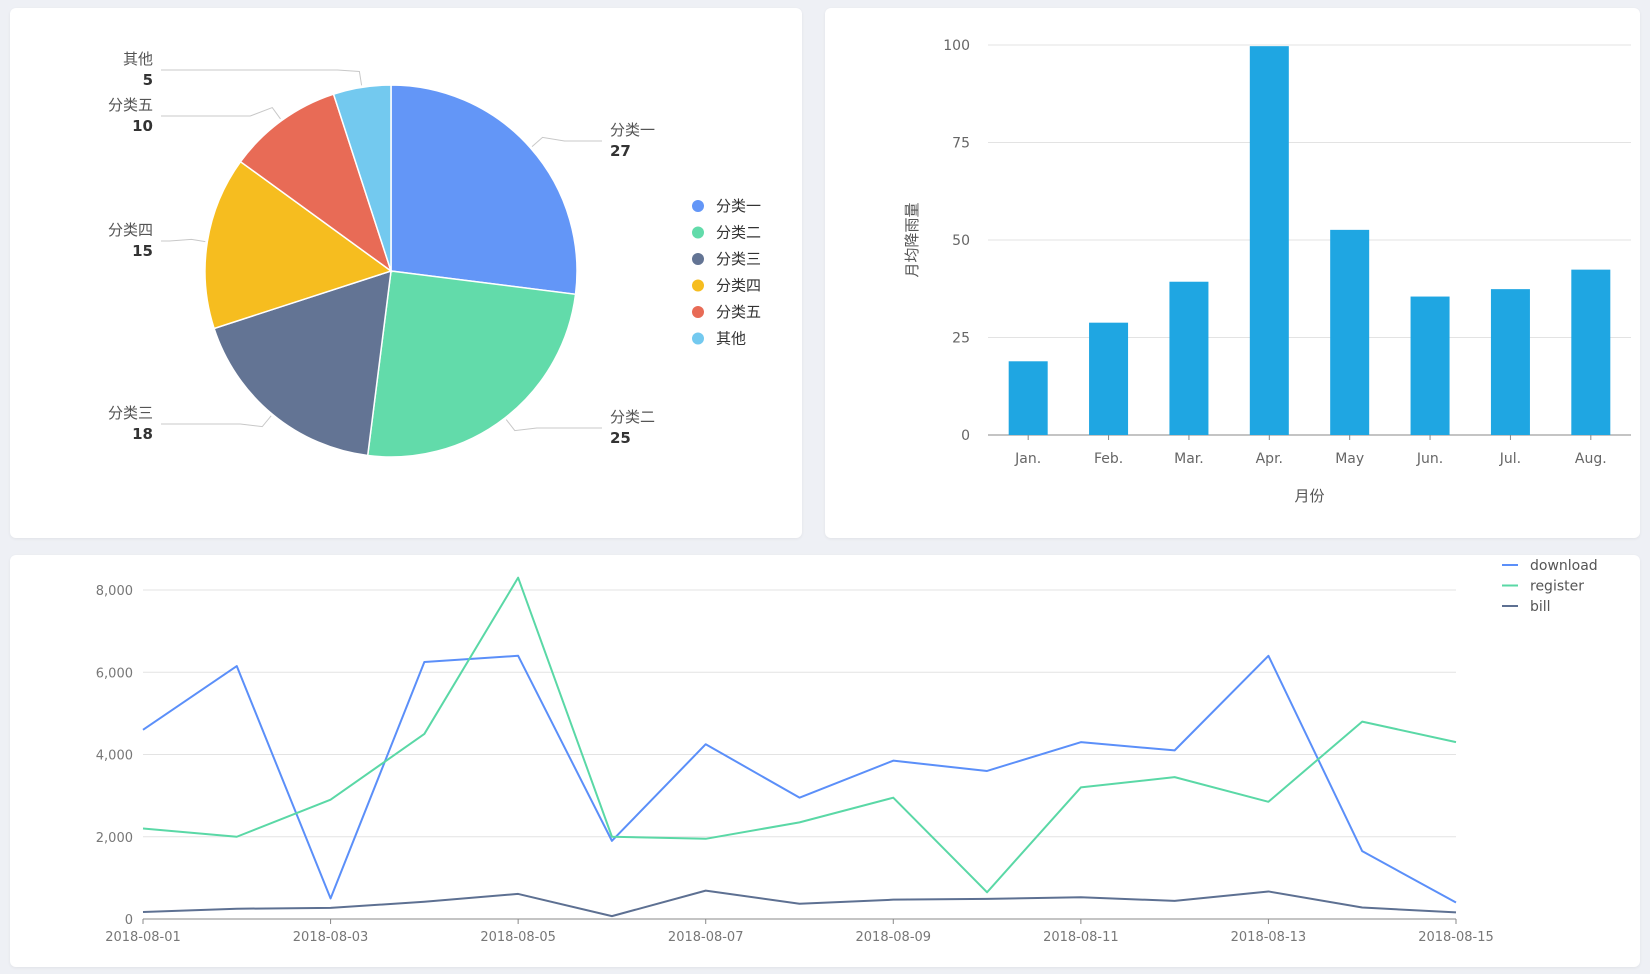  Describe the element at coordinates (518, 937) in the screenshot. I see `x-tick-label: 2018-08-05` at that location.